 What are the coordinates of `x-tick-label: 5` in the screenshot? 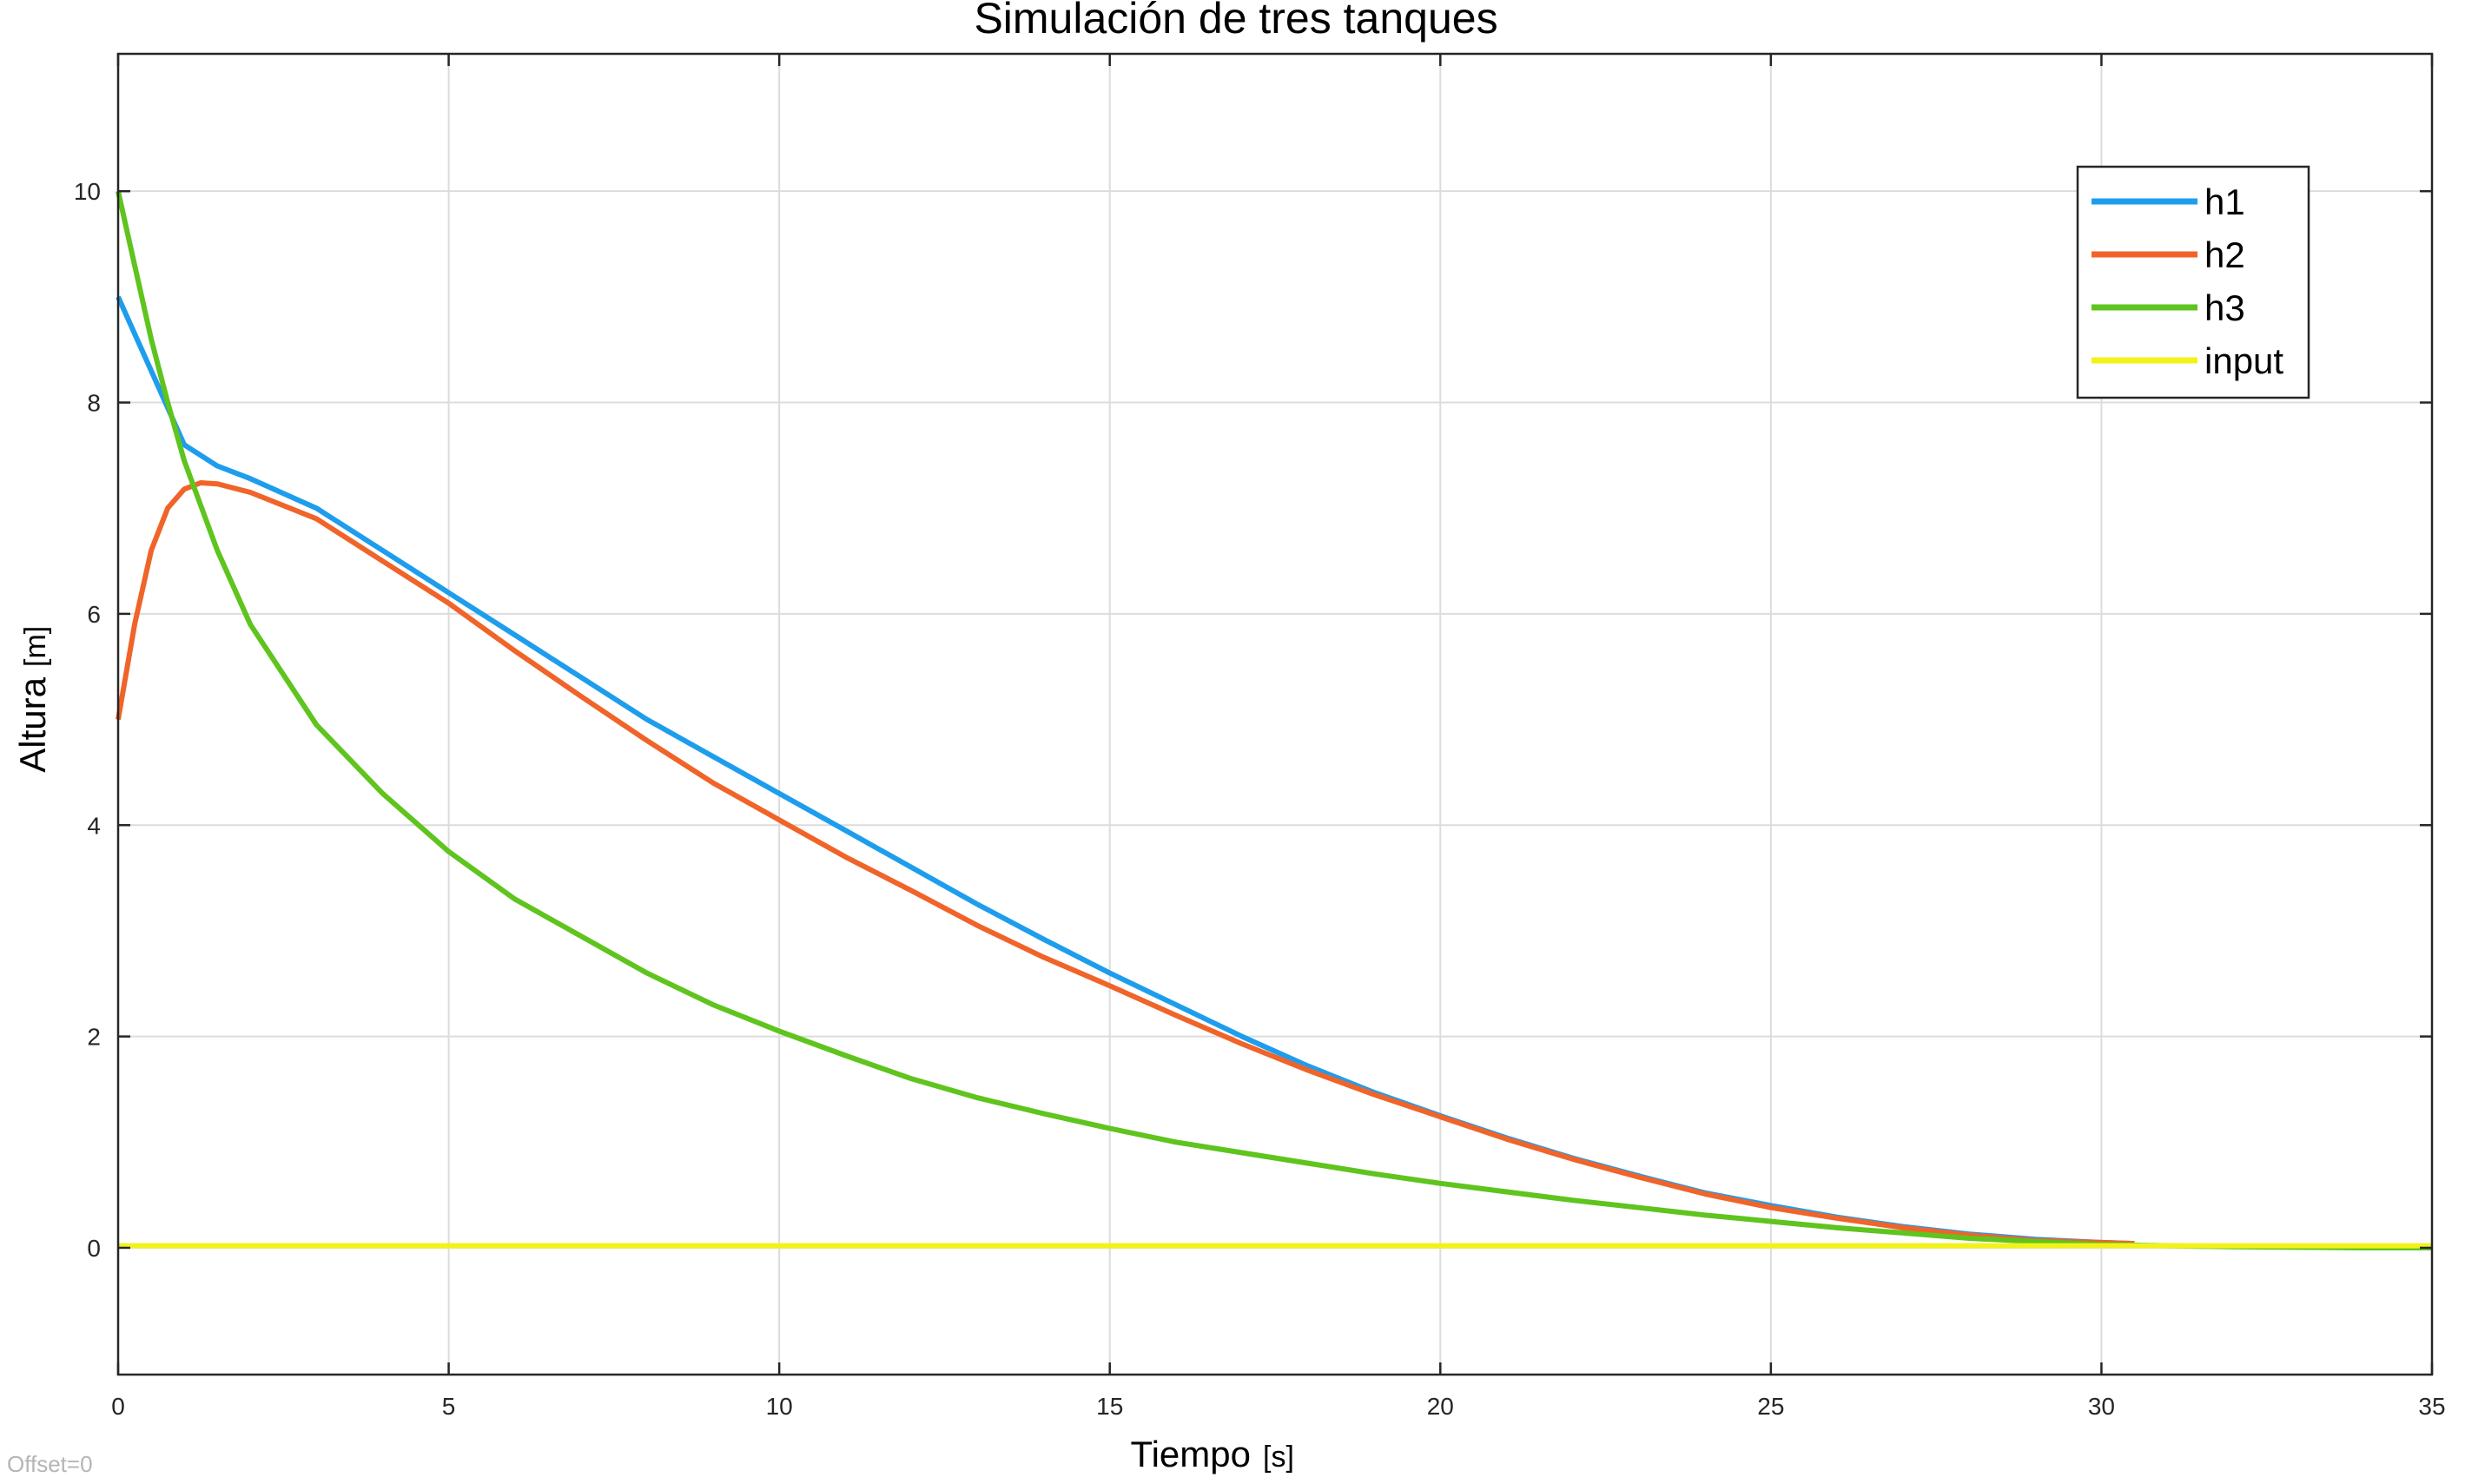 It's located at (449, 1406).